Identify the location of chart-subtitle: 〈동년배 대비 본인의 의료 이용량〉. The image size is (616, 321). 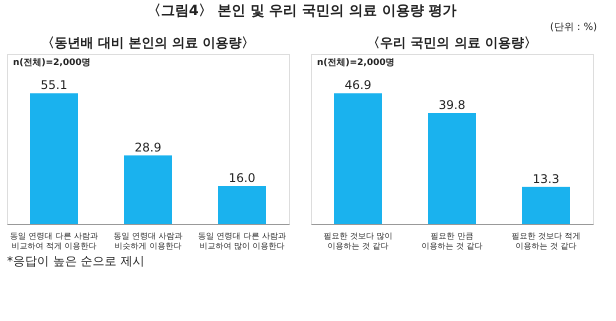
(148, 43).